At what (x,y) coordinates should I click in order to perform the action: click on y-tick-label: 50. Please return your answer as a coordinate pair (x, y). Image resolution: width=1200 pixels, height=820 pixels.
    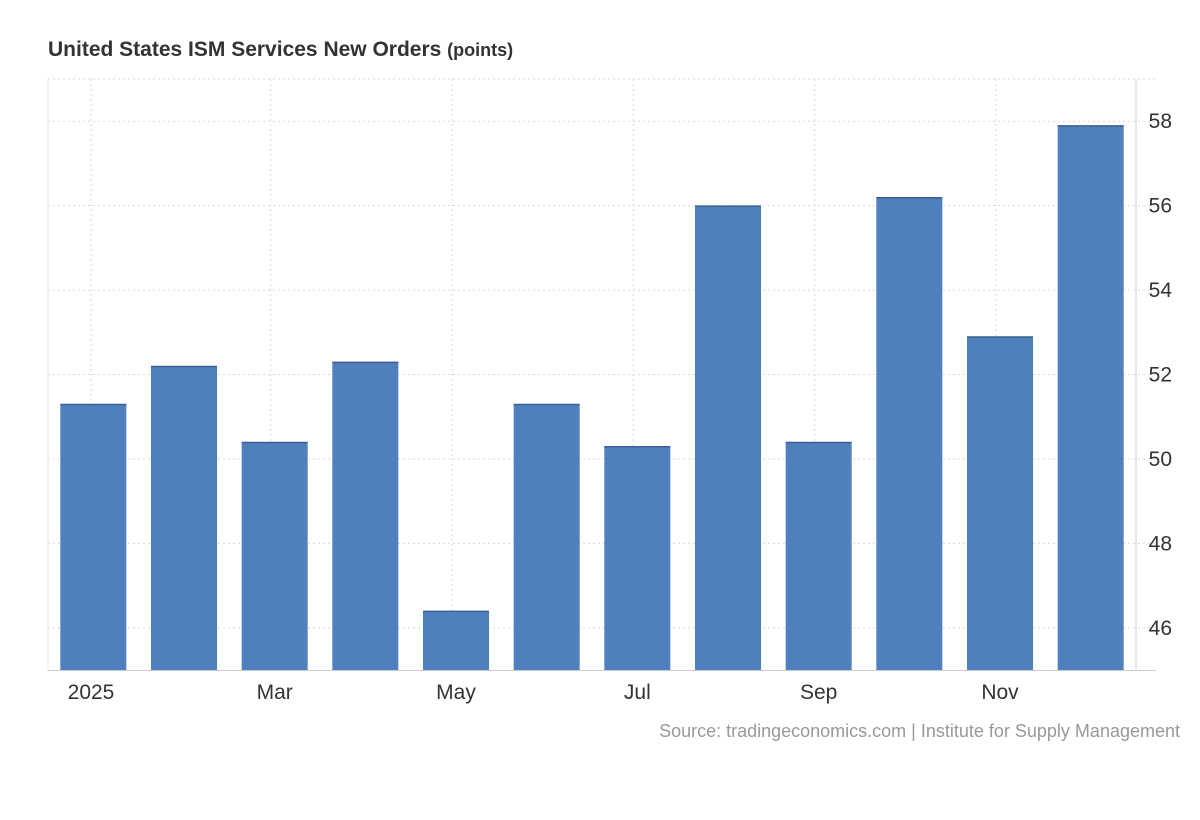
    Looking at the image, I should click on (1160, 459).